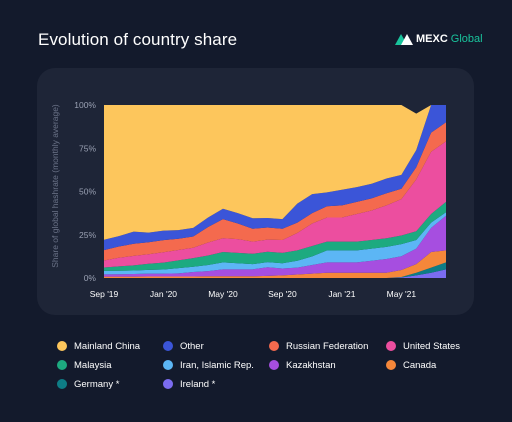 The image size is (512, 422). What do you see at coordinates (311, 365) in the screenshot?
I see `legend-label: Kazakhstan` at bounding box center [311, 365].